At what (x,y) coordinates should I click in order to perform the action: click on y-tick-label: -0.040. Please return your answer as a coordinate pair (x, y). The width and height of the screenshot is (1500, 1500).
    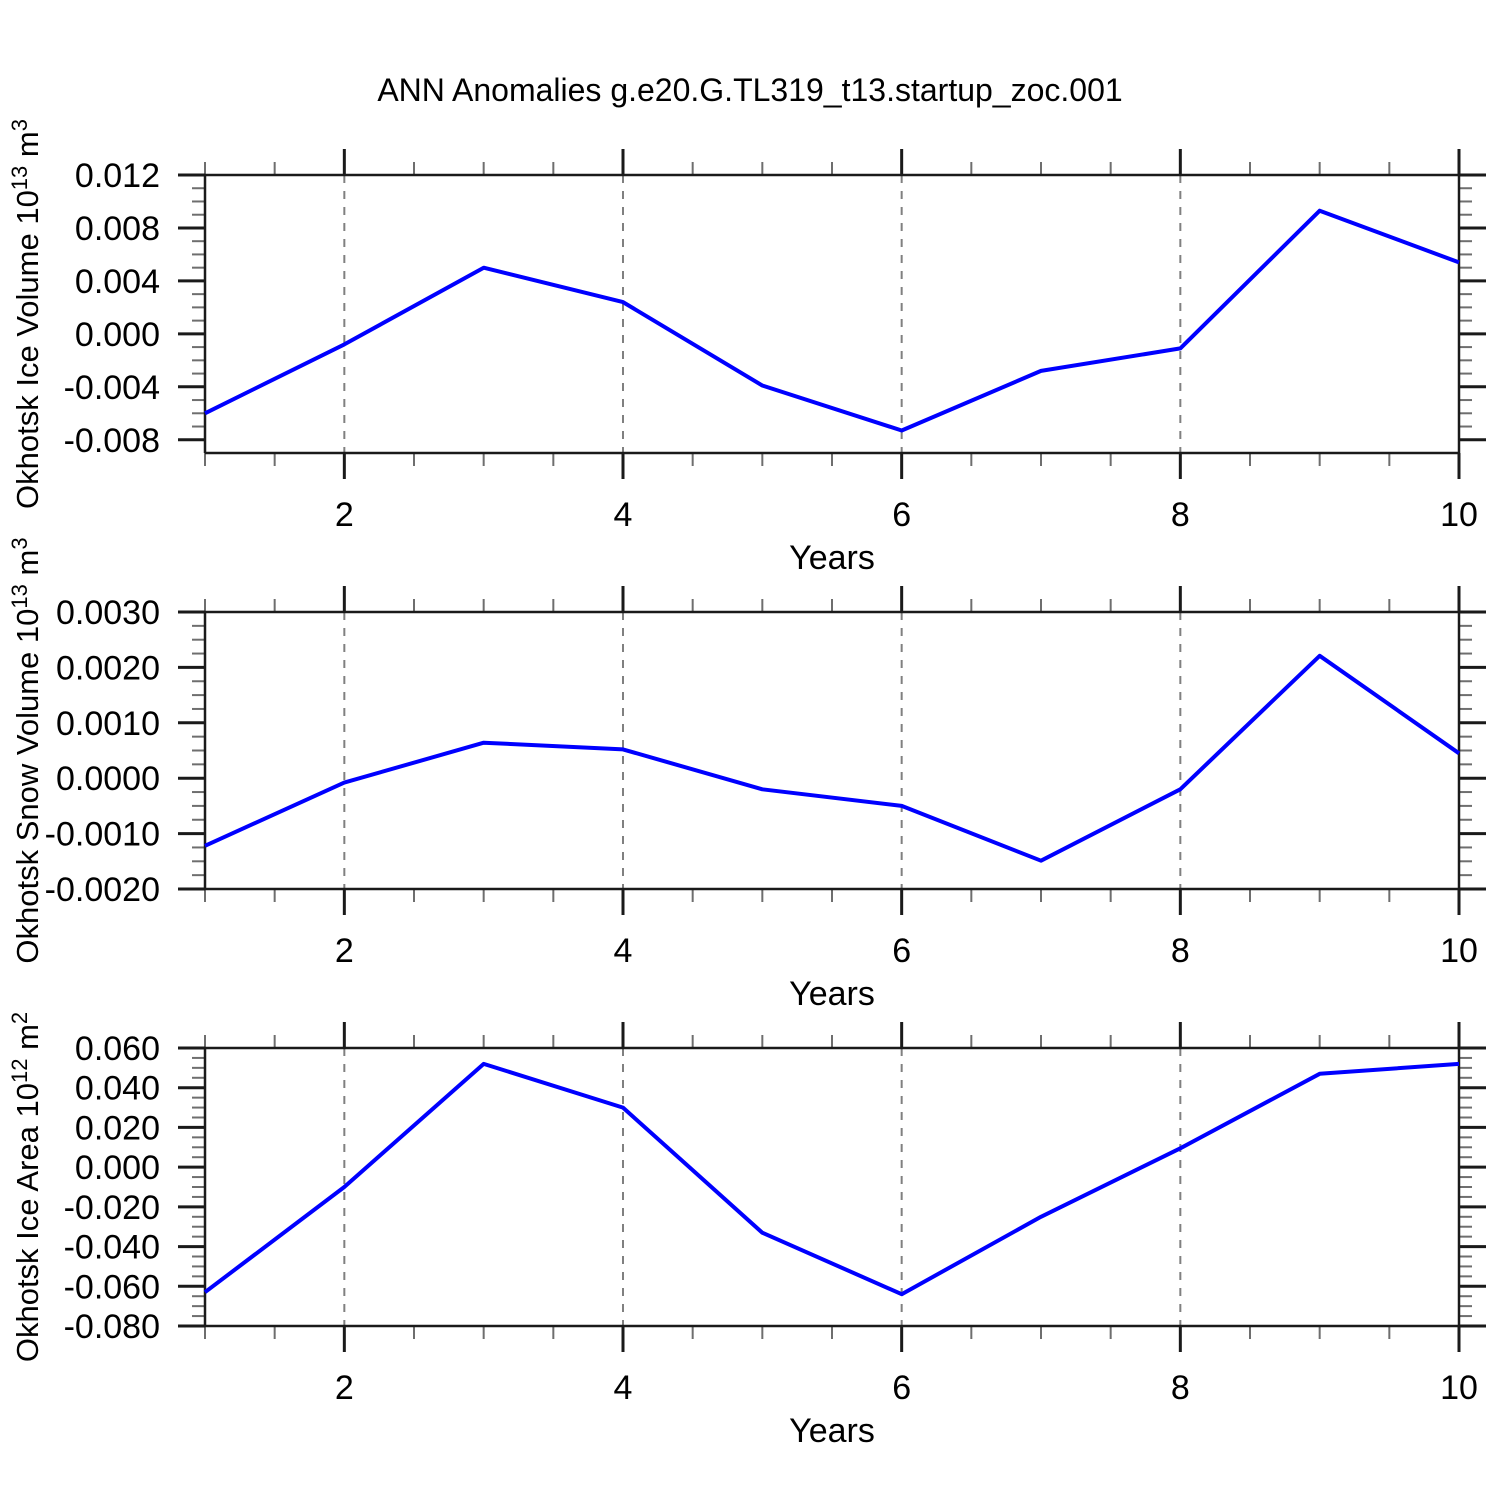
    Looking at the image, I should click on (112, 1248).